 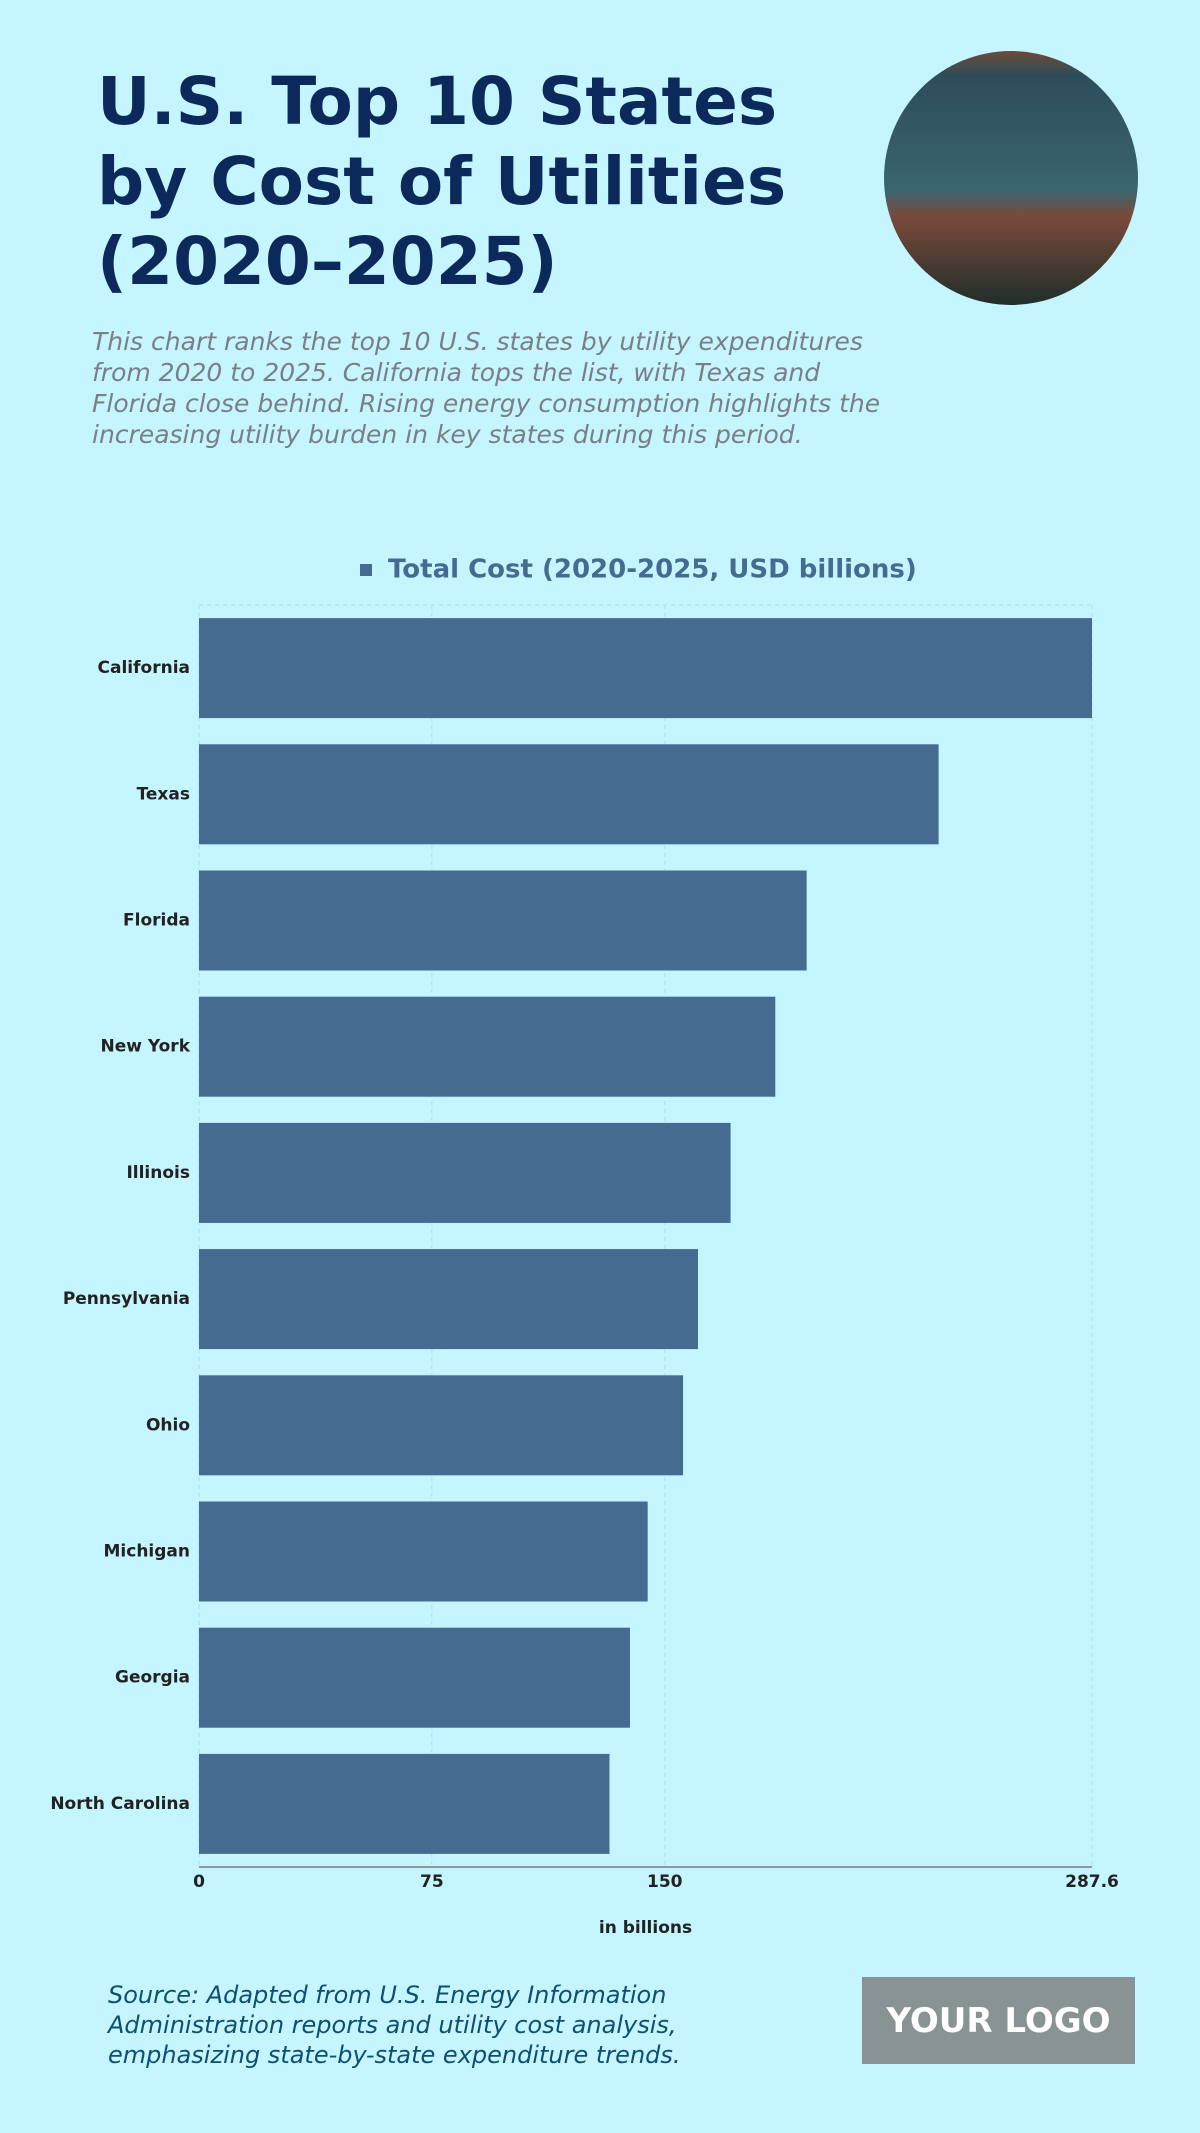 What do you see at coordinates (120, 1804) in the screenshot?
I see `y-tick-label: North Carolina` at bounding box center [120, 1804].